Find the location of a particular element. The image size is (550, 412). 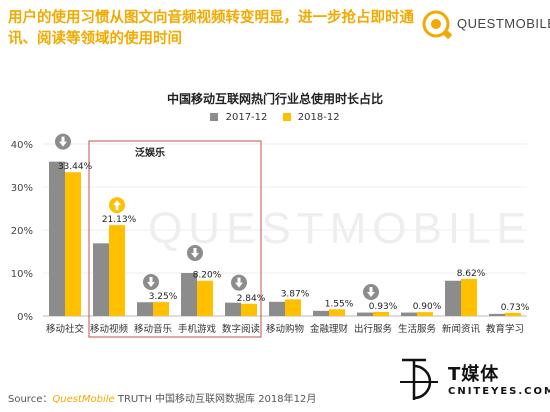

logo-text: QUESTMOBILE is located at coordinates (503, 23).